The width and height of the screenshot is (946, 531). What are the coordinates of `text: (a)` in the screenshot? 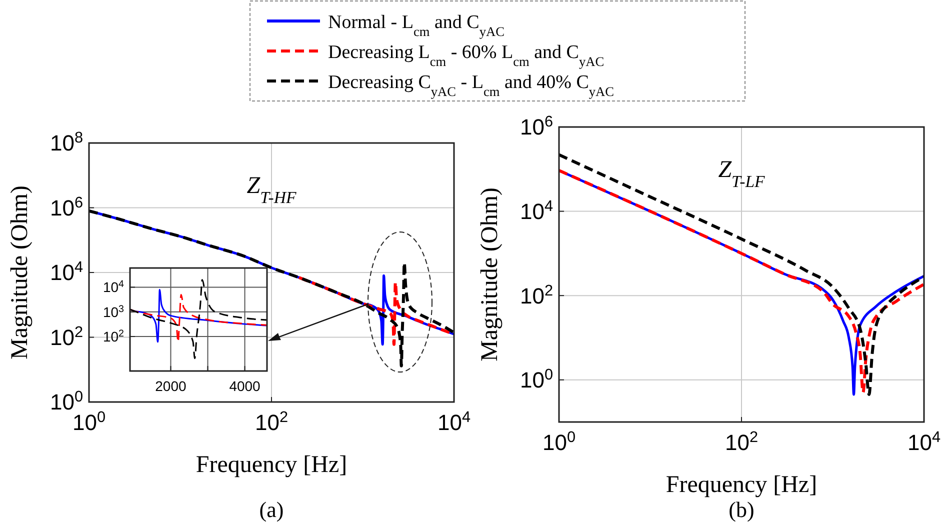 It's located at (271, 509).